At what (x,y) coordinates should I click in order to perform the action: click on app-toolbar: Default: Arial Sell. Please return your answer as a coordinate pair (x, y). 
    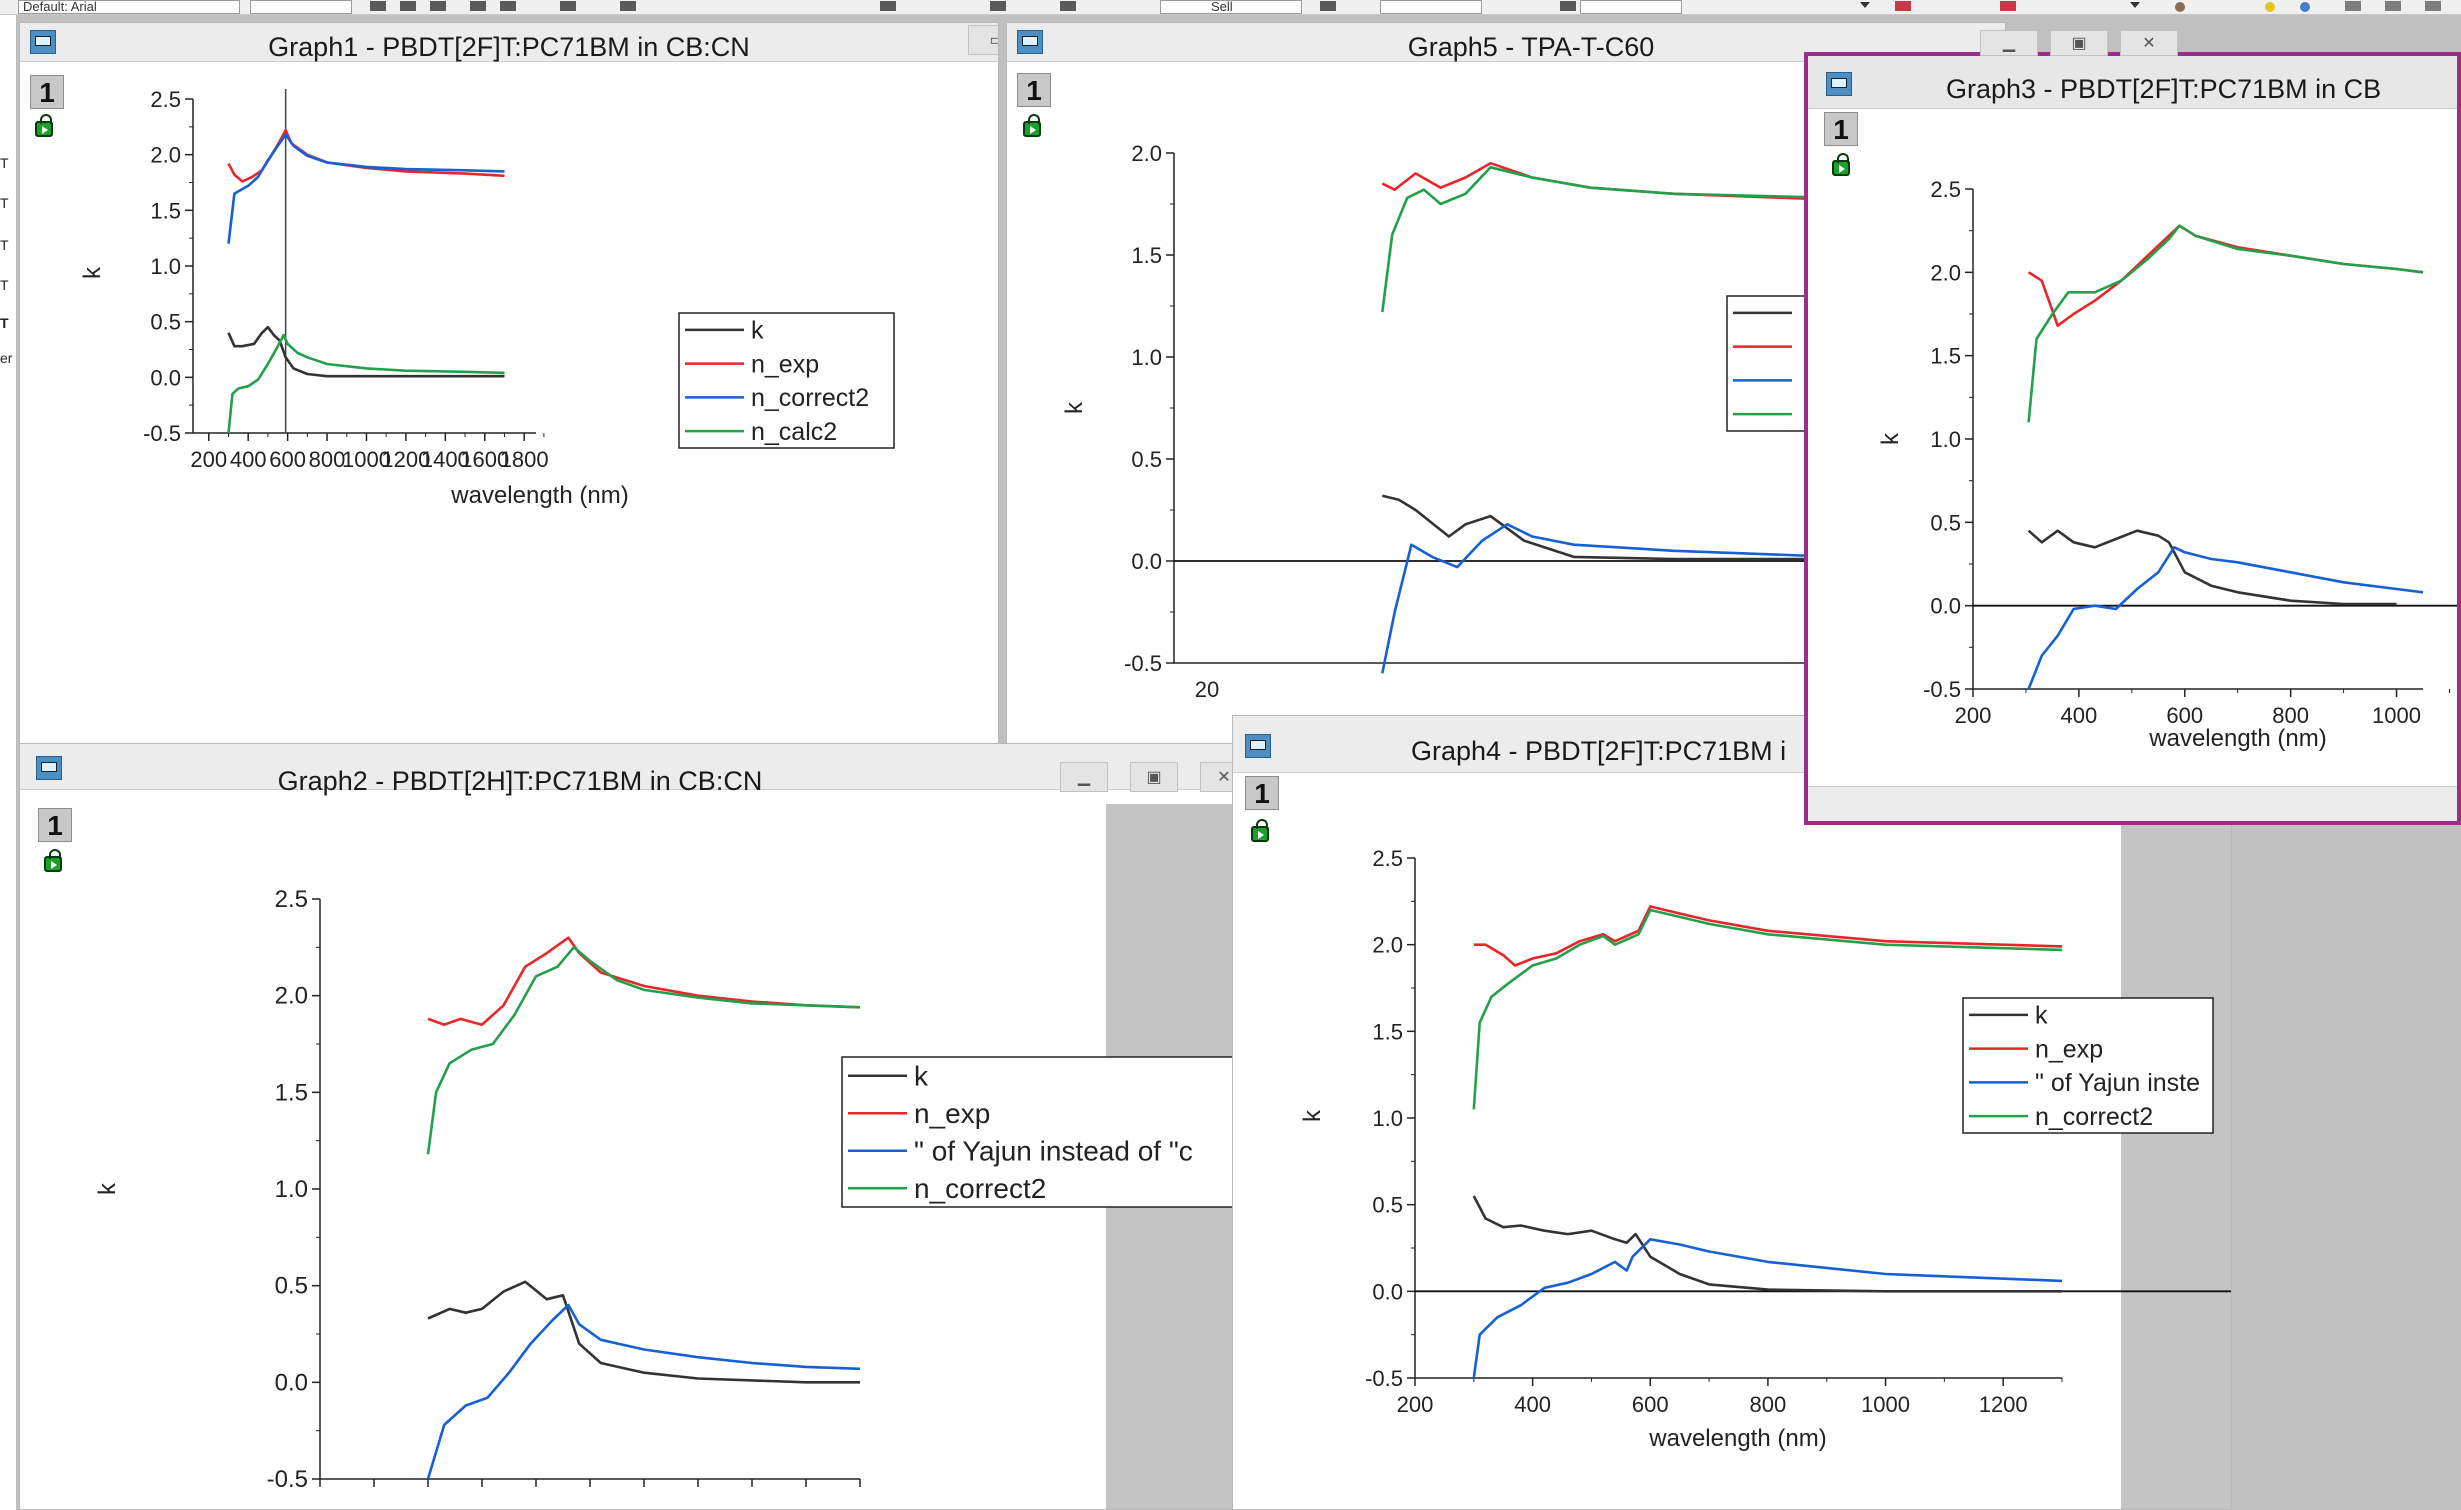
    Looking at the image, I should click on (1230, 7).